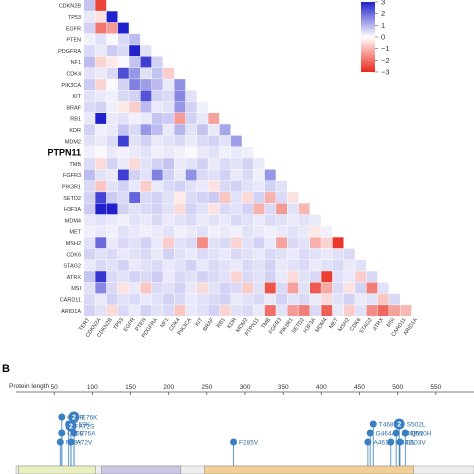  I want to click on heatmap-row-label: CARD11, so click(70, 300).